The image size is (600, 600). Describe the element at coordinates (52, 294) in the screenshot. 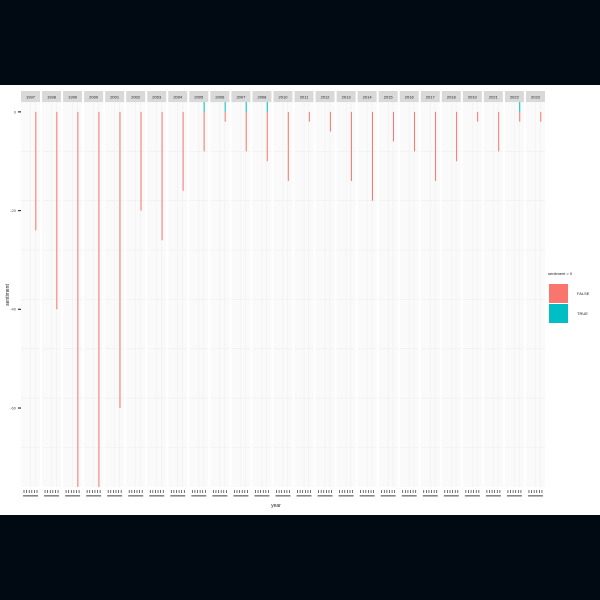

I see `facet-panel-1998: 1998` at that location.